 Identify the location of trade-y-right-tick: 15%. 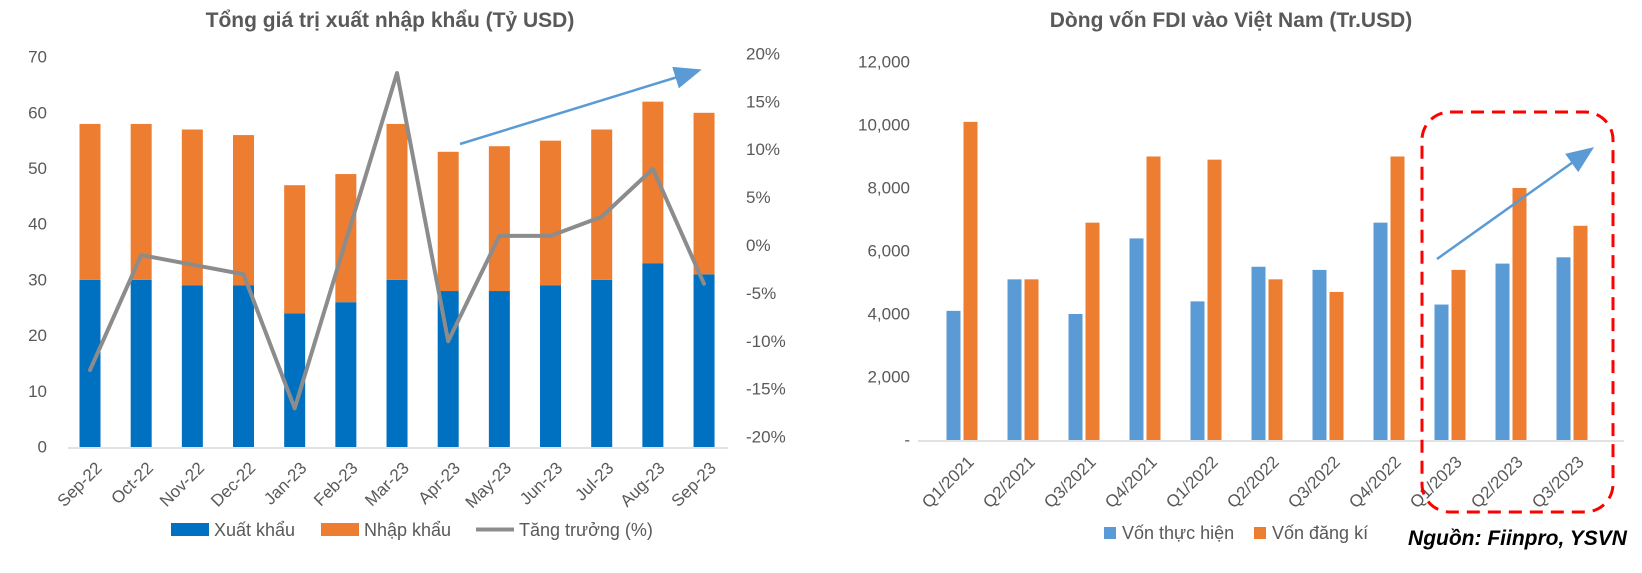
(763, 101).